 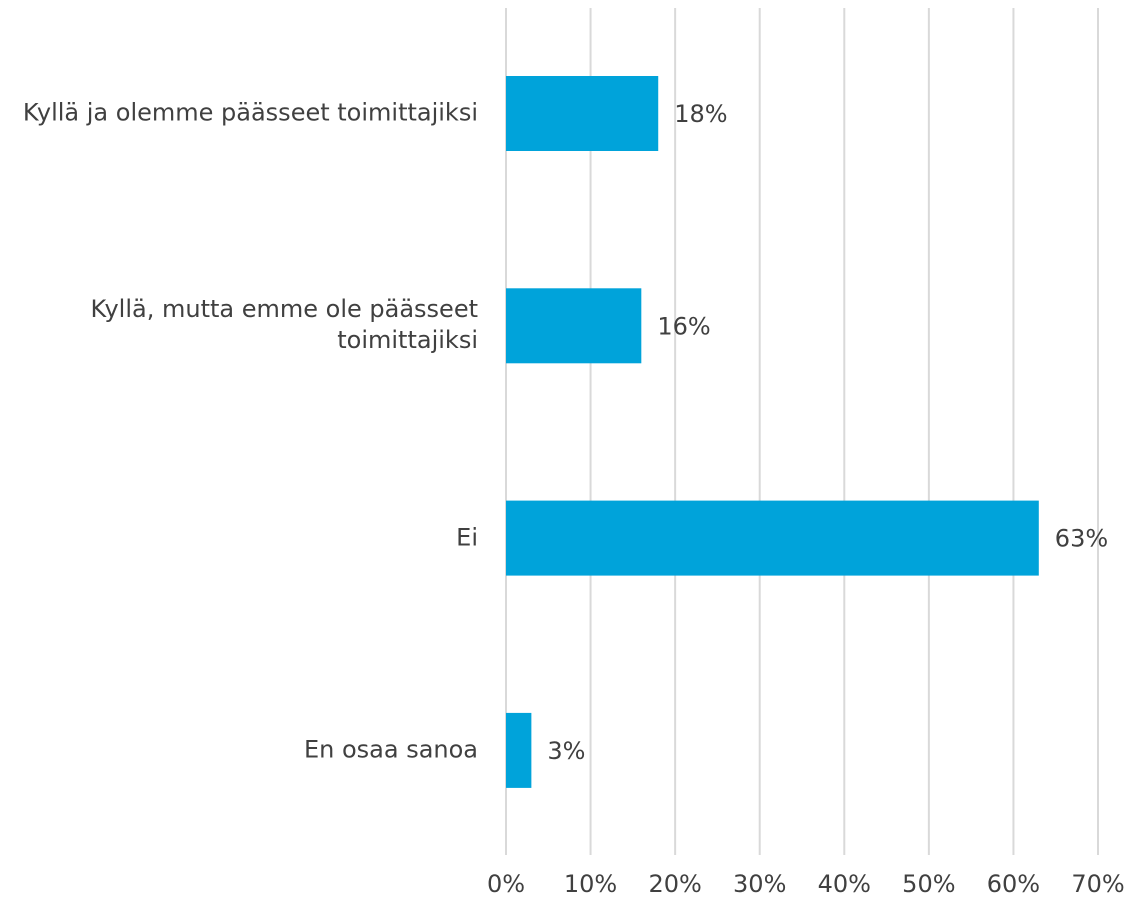 I want to click on x-tick-label: 60%, so click(x=1013, y=884).